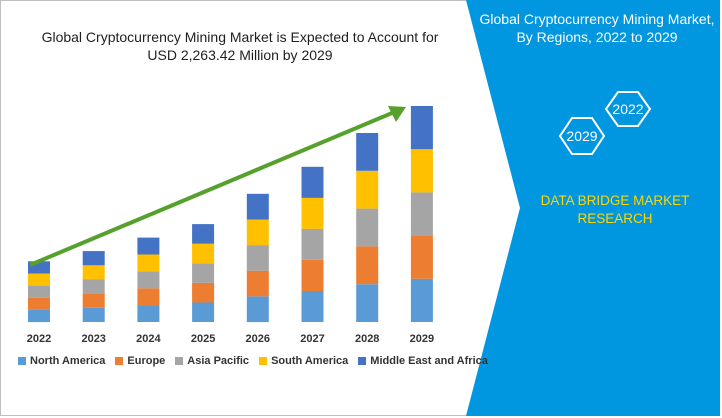 The image size is (722, 418). I want to click on bar-segment-2028-south-america, so click(367, 189).